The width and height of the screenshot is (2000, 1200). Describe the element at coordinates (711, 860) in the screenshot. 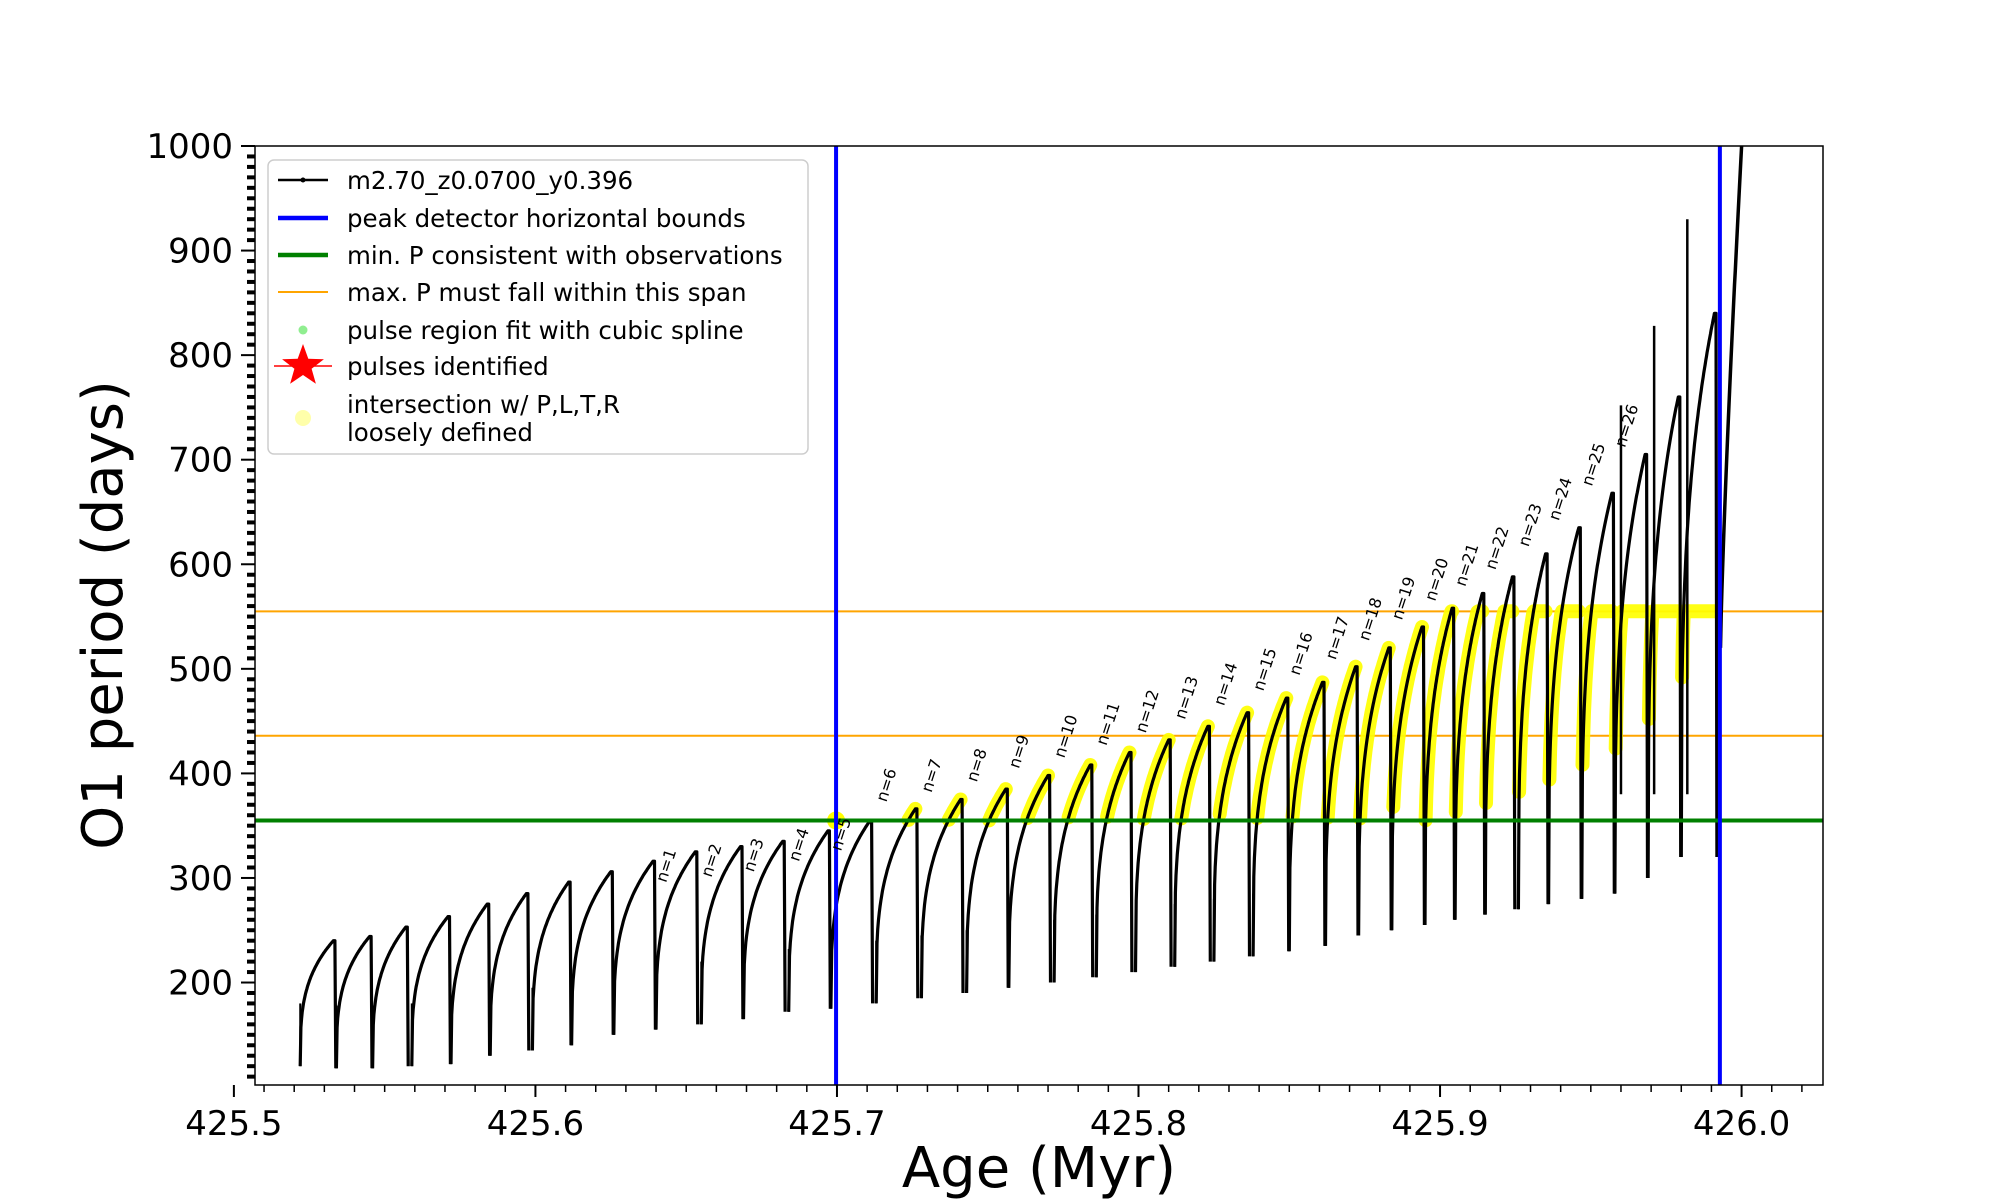

I see `pulse-label-11: n=2` at that location.